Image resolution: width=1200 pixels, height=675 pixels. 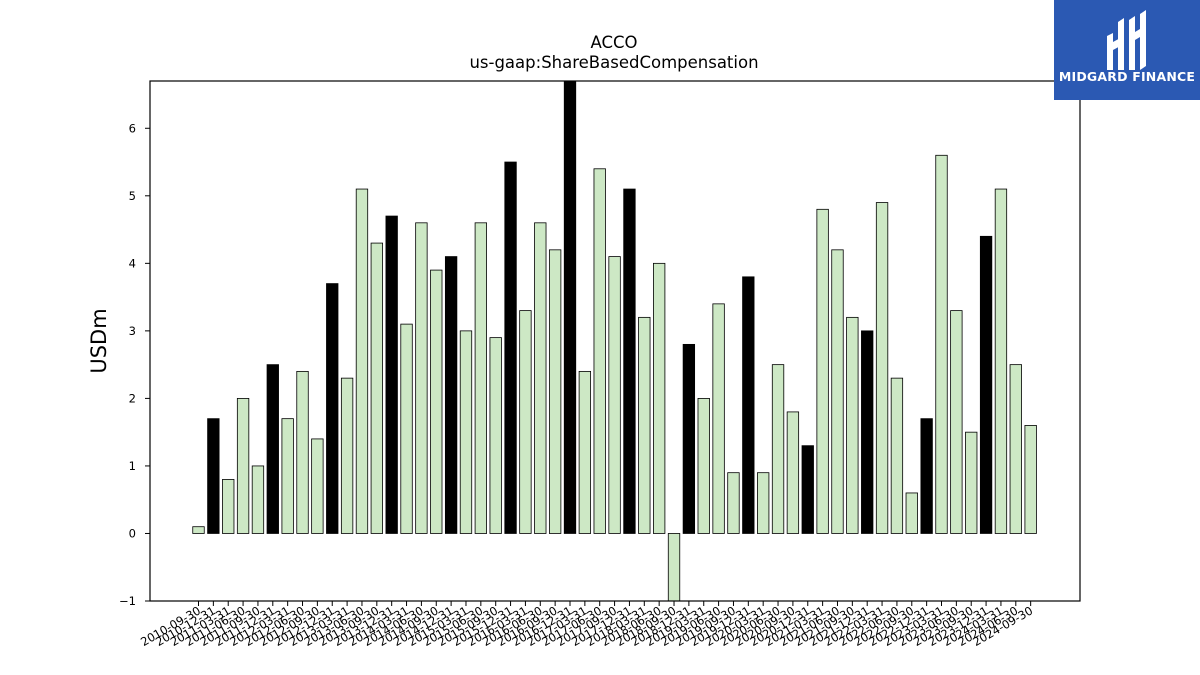 What do you see at coordinates (134, 364) in the screenshot?
I see `y-ticks: −1 0 1 2 3 4 5 6` at bounding box center [134, 364].